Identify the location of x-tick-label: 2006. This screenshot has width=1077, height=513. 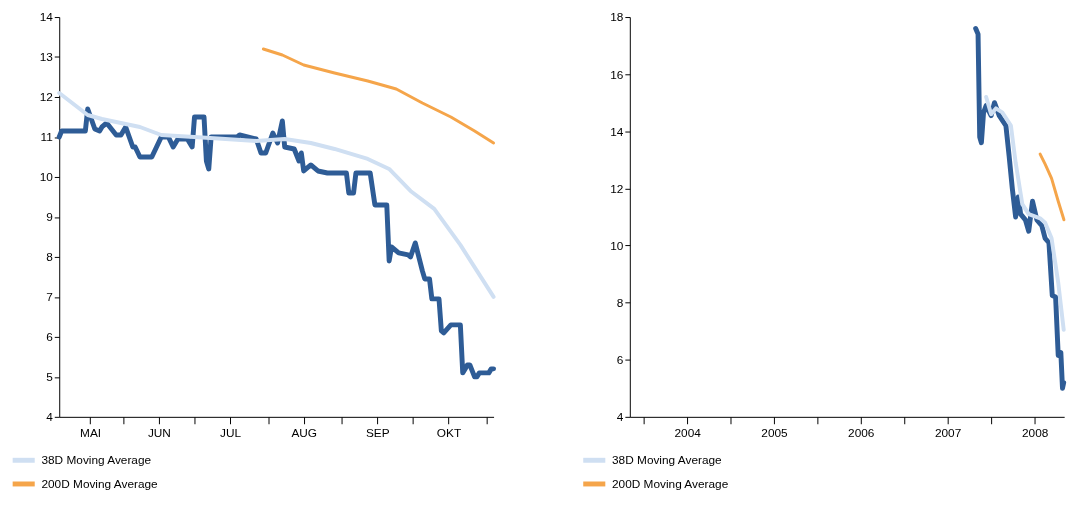
(861, 433).